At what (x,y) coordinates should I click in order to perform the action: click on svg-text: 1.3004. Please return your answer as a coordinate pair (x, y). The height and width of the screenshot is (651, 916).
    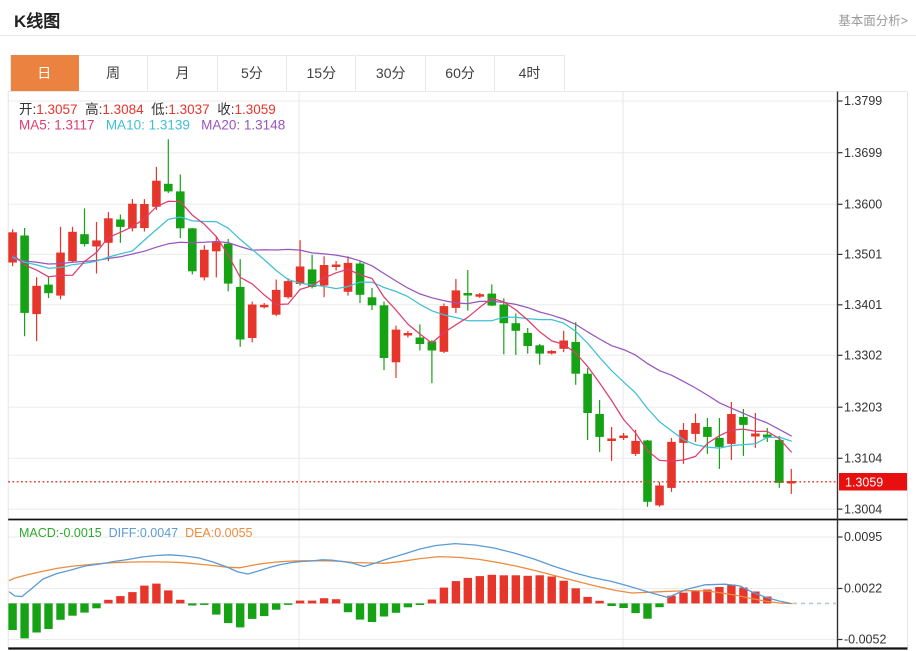
    Looking at the image, I should click on (863, 509).